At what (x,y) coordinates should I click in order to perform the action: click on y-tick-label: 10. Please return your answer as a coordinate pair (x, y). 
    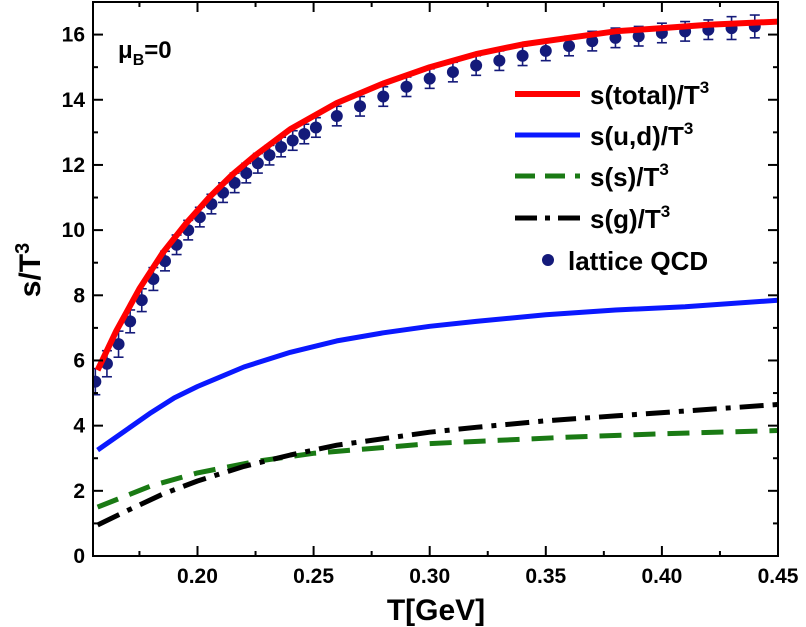
    Looking at the image, I should click on (73, 230).